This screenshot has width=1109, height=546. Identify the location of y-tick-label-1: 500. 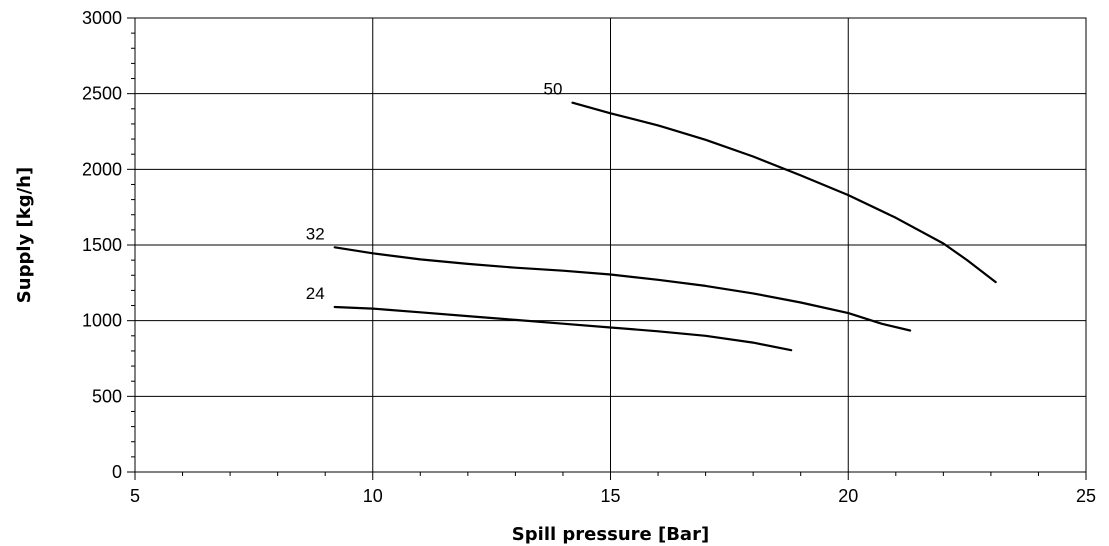
(107, 396).